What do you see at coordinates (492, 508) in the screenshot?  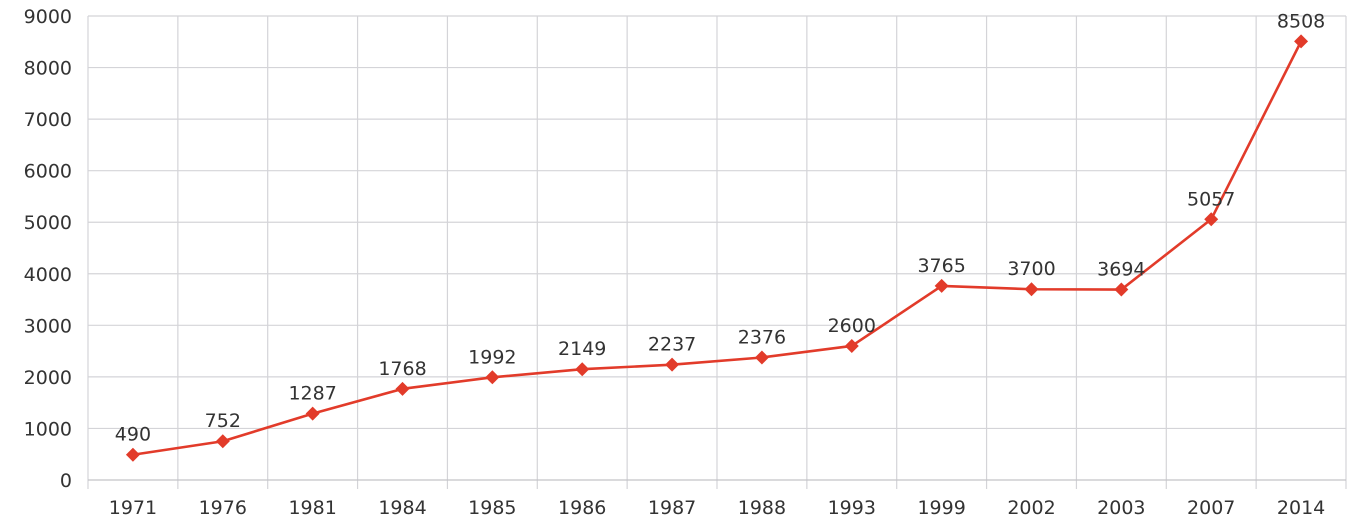 I see `x-tick-label: 1985` at bounding box center [492, 508].